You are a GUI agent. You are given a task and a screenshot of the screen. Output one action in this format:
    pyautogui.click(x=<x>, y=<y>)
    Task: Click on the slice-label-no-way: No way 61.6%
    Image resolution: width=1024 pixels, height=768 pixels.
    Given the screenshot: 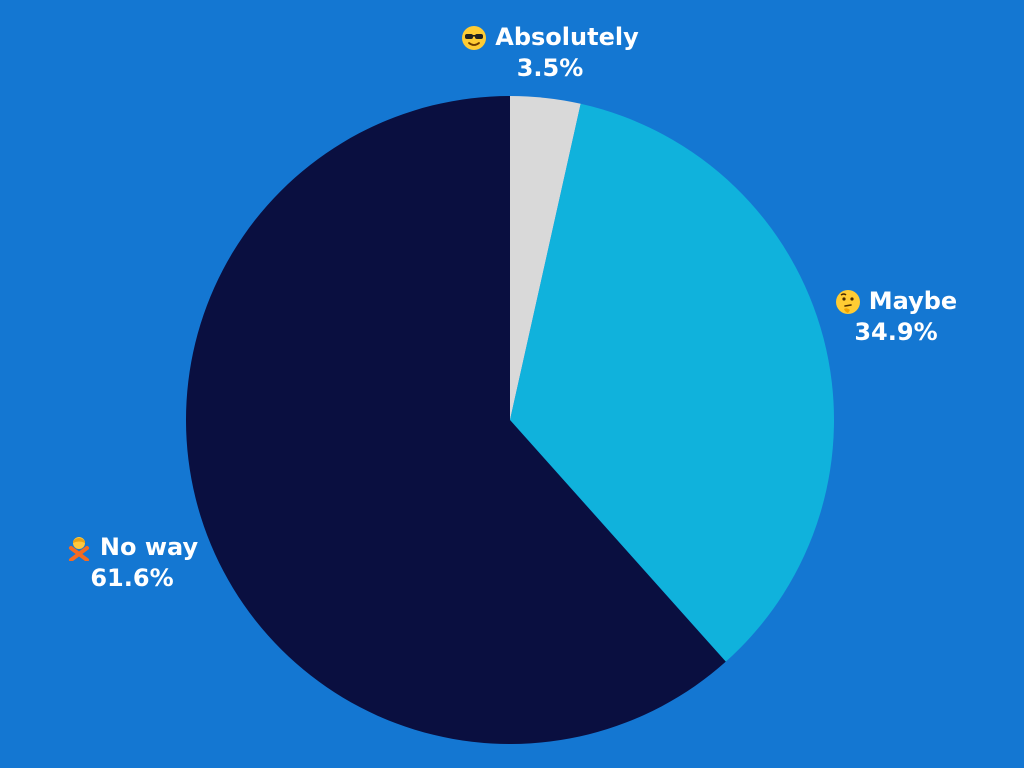 What is the action you would take?
    pyautogui.click(x=132, y=563)
    